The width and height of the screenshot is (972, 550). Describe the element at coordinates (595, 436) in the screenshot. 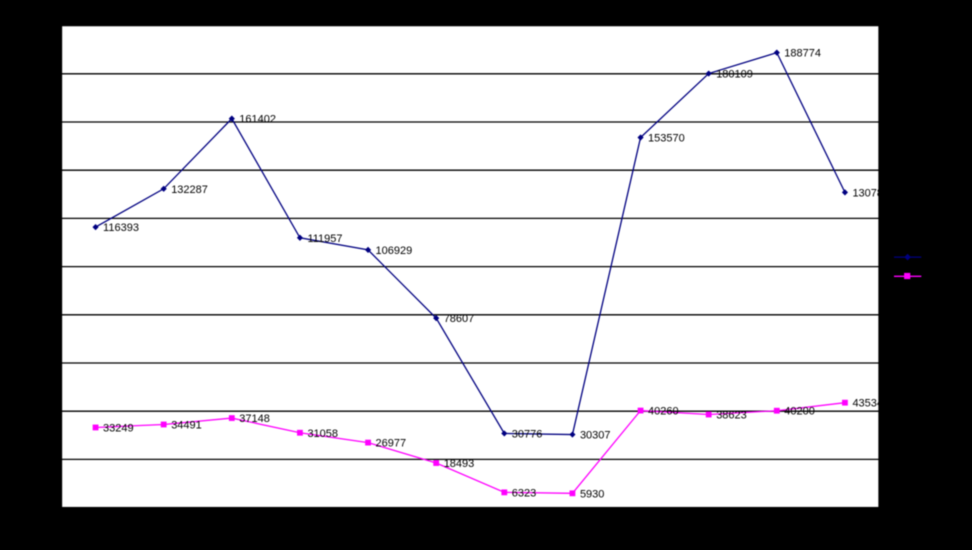

I see `svg-text: 30307` at that location.